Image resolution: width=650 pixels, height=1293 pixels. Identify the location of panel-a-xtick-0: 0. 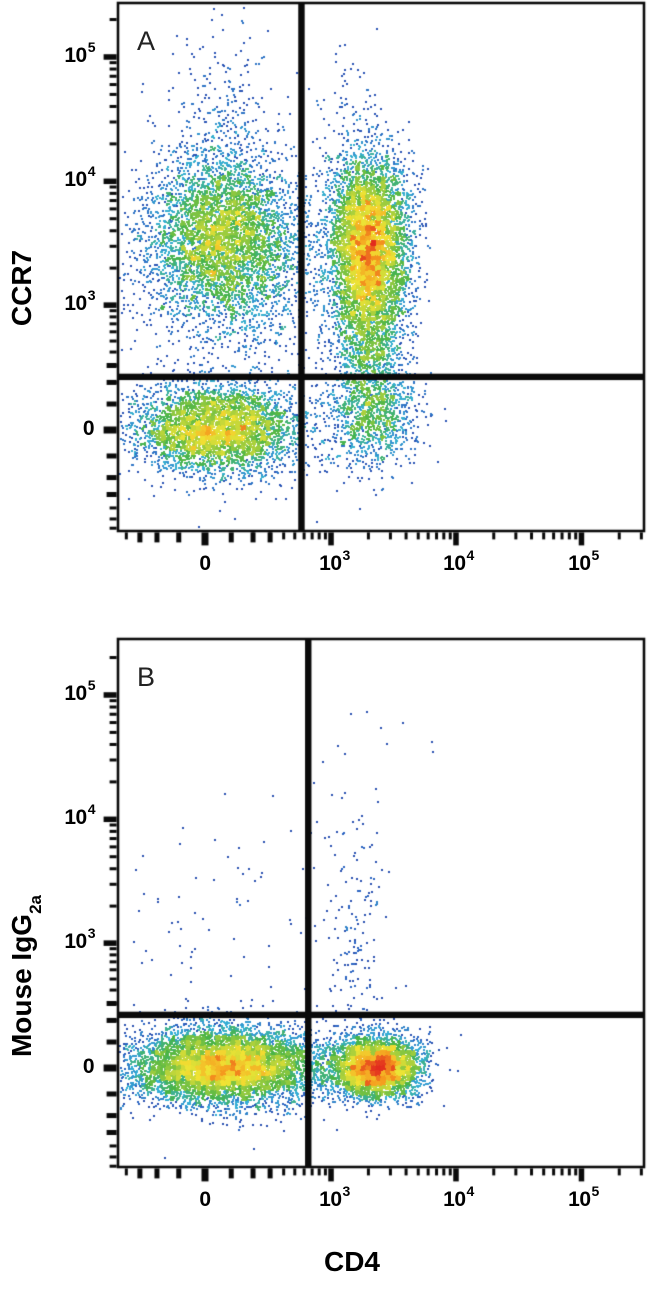
(205, 563).